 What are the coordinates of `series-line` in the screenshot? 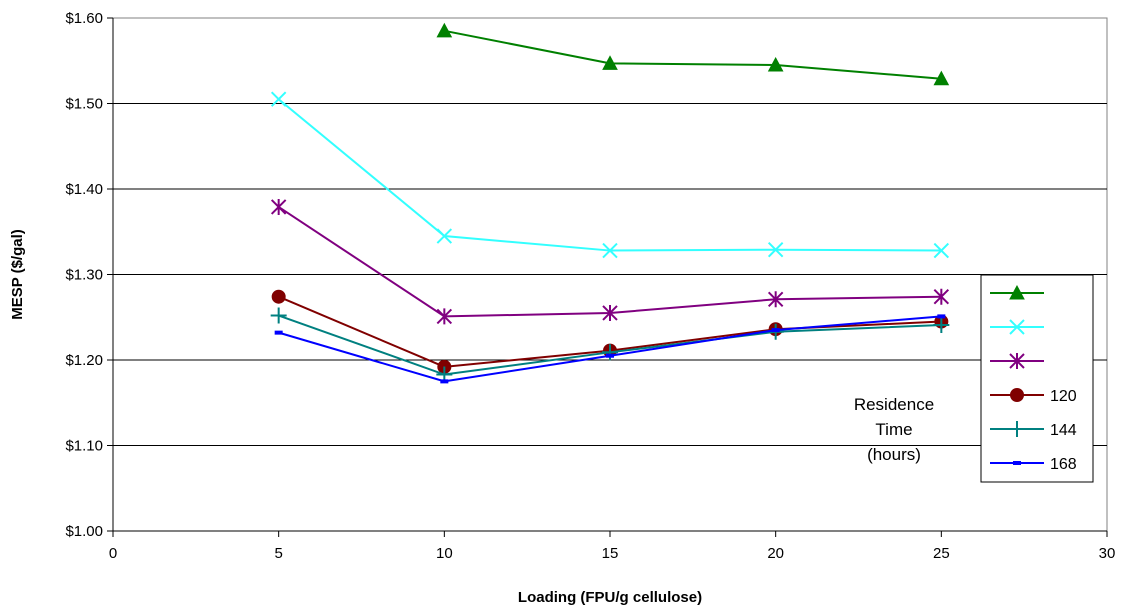 It's located at (693, 54).